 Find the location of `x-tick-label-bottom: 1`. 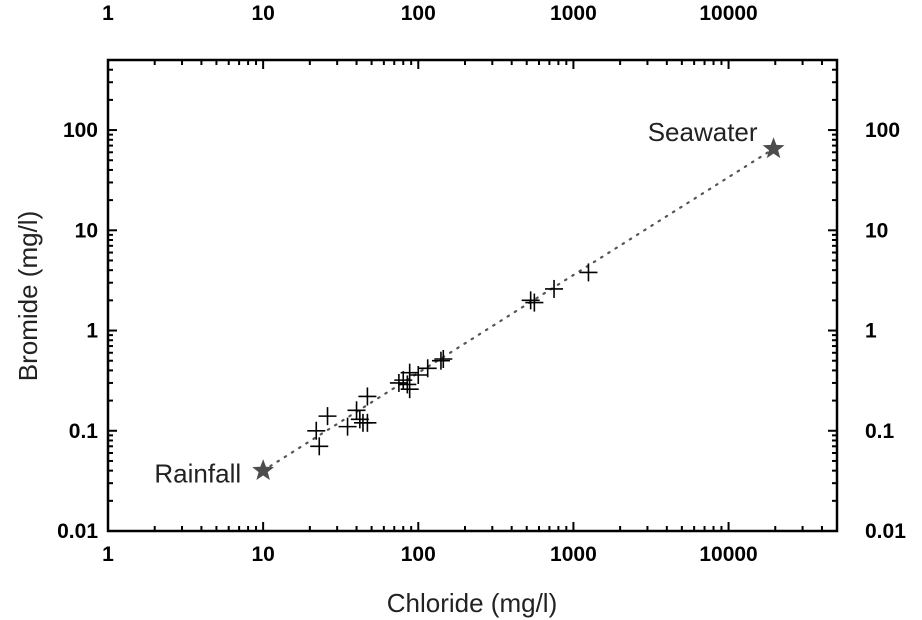

x-tick-label-bottom: 1 is located at coordinates (108, 554).